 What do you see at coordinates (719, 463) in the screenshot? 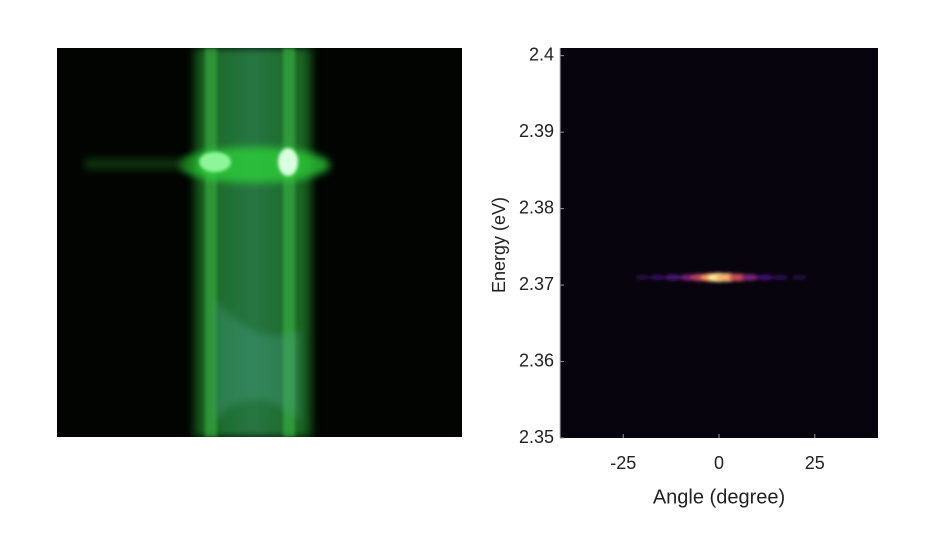
I see `x-tick-label: 0` at bounding box center [719, 463].